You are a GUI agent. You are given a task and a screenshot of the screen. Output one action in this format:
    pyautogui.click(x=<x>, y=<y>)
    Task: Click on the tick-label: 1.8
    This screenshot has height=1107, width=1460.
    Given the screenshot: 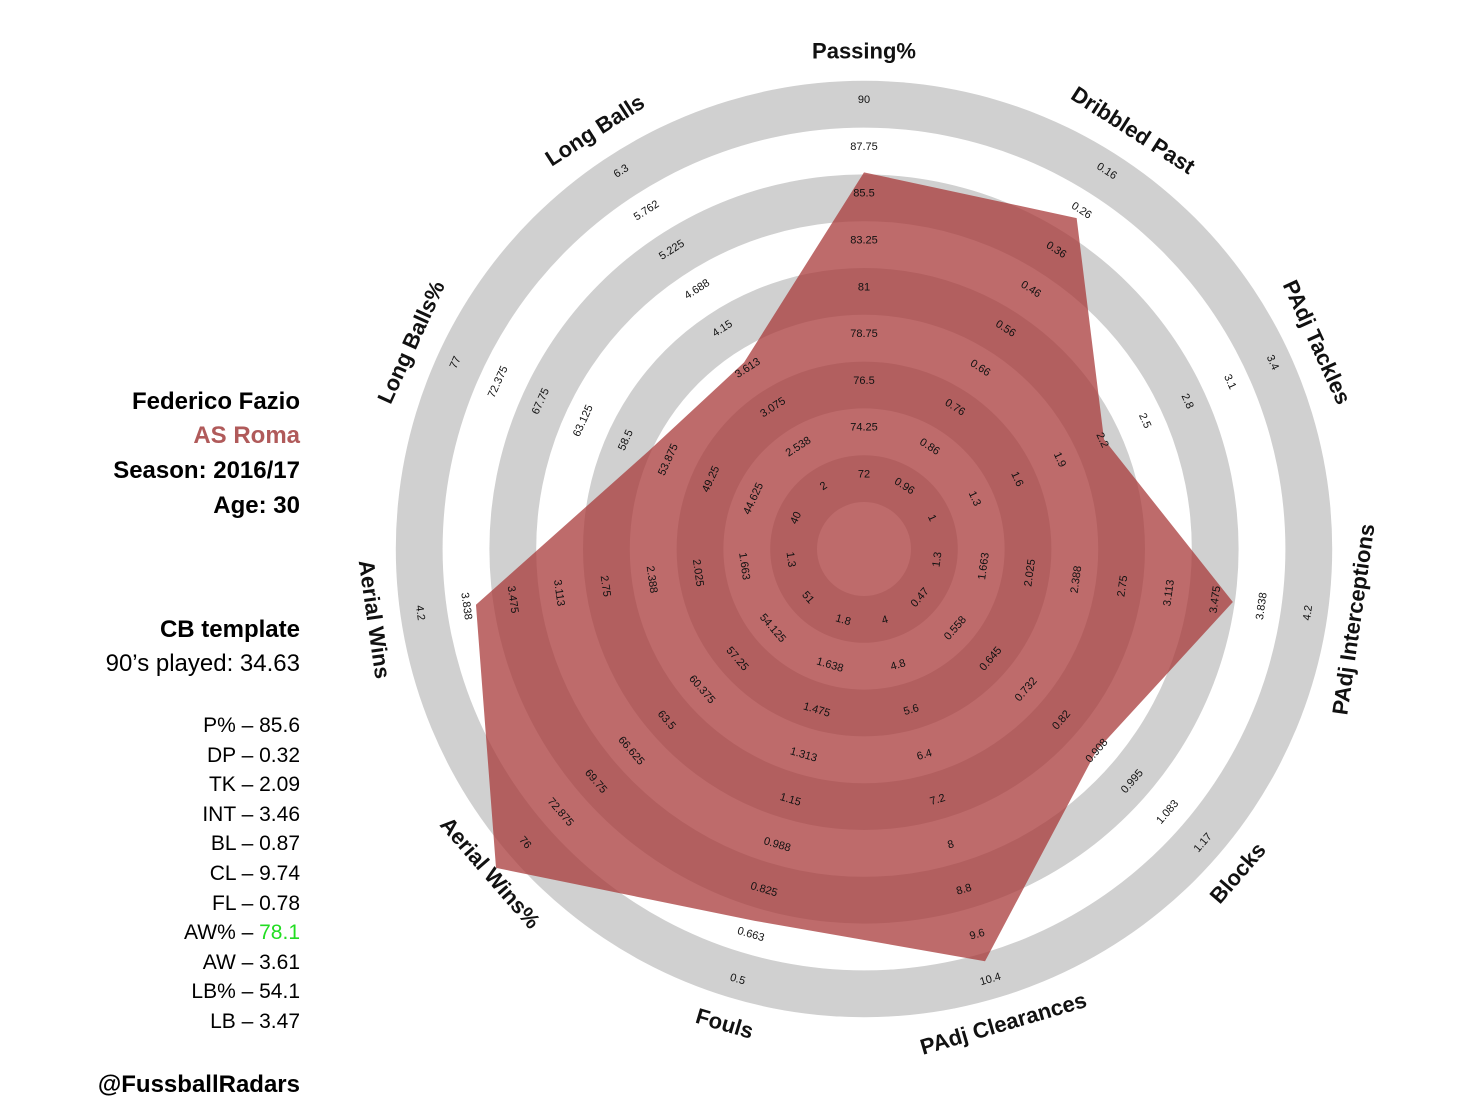 What is the action you would take?
    pyautogui.click(x=843, y=620)
    